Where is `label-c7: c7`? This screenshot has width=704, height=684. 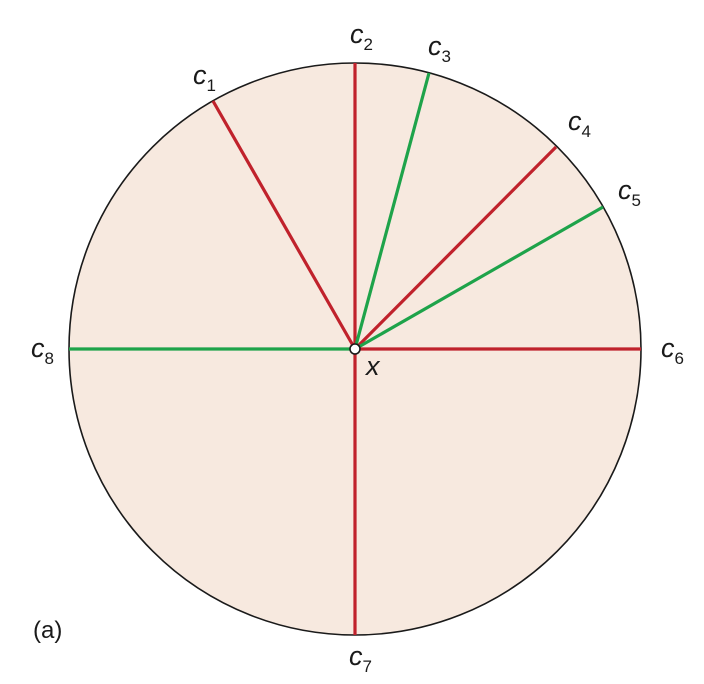
label-c7: c7 is located at coordinates (360, 658).